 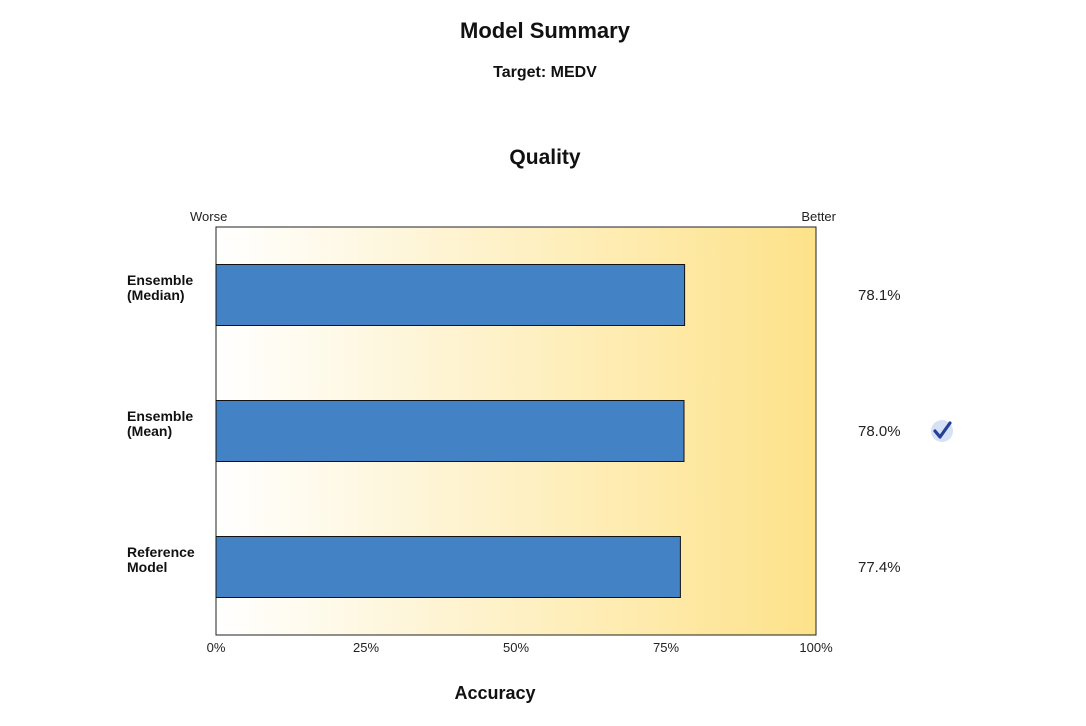 I want to click on x-tick-label: 50%, so click(x=516, y=647).